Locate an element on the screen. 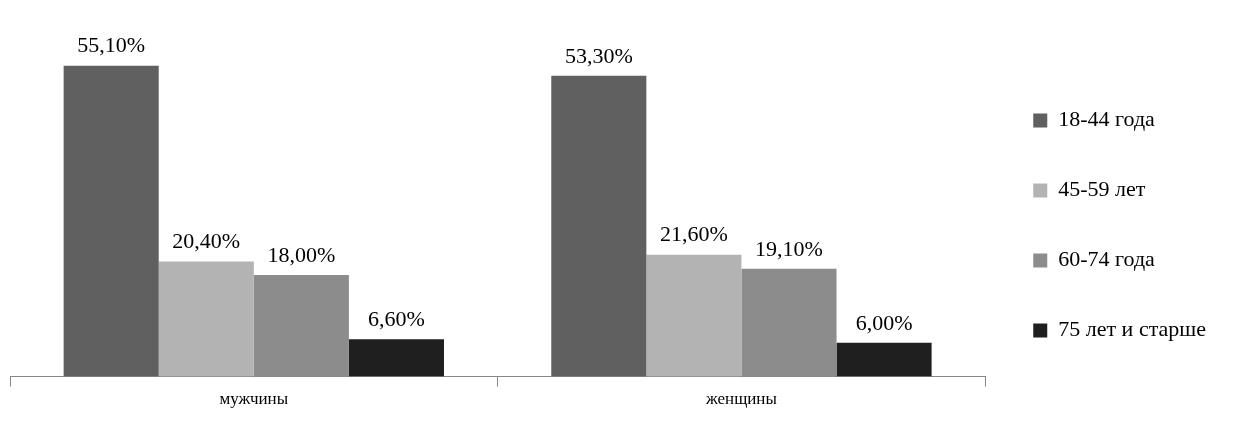  data-label: 6,60% is located at coordinates (396, 319).